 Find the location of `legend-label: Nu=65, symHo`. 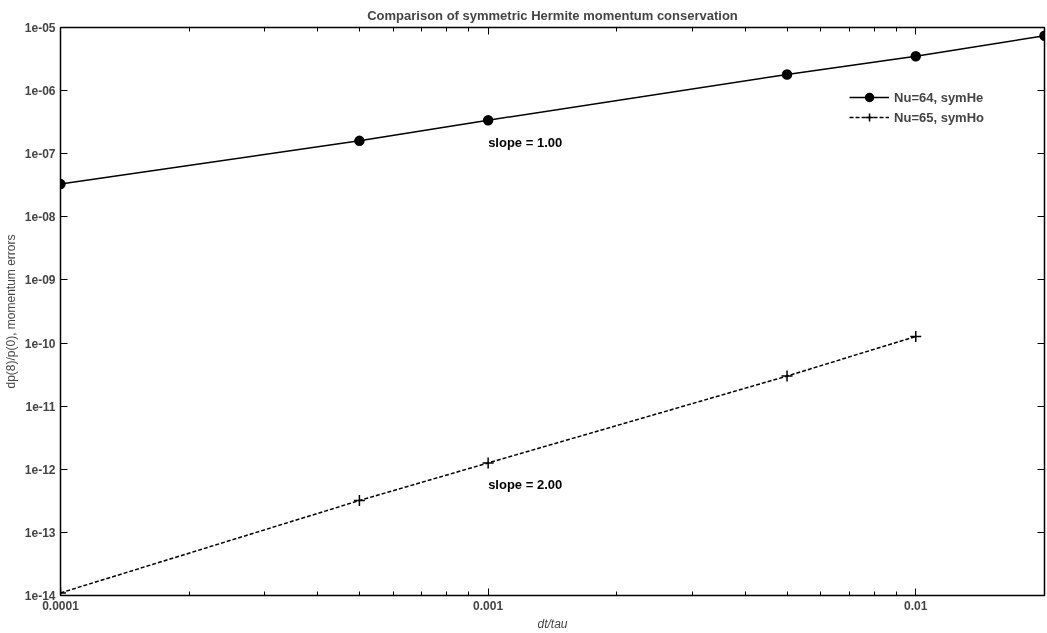

legend-label: Nu=65, symHo is located at coordinates (939, 117).